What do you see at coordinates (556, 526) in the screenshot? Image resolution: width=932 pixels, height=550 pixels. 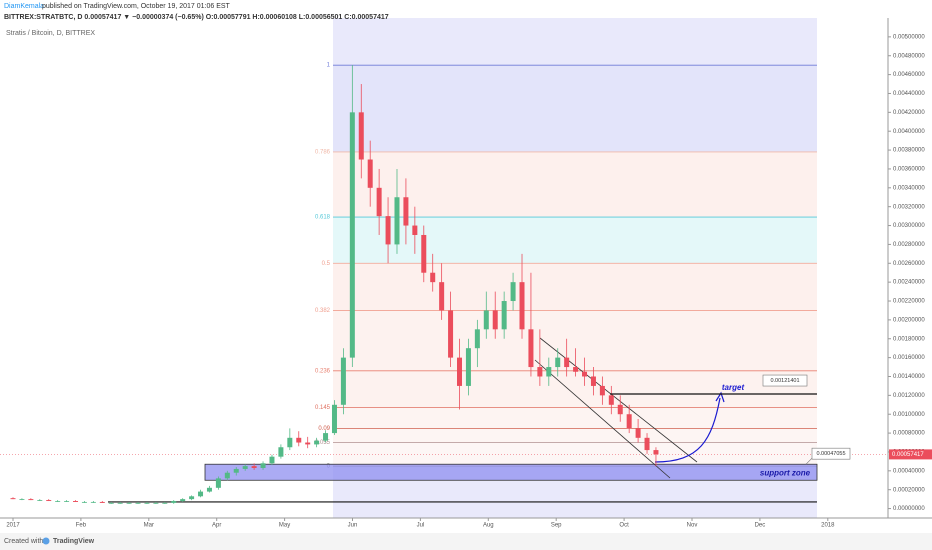 I see `x-tick-label: Sep` at bounding box center [556, 526].